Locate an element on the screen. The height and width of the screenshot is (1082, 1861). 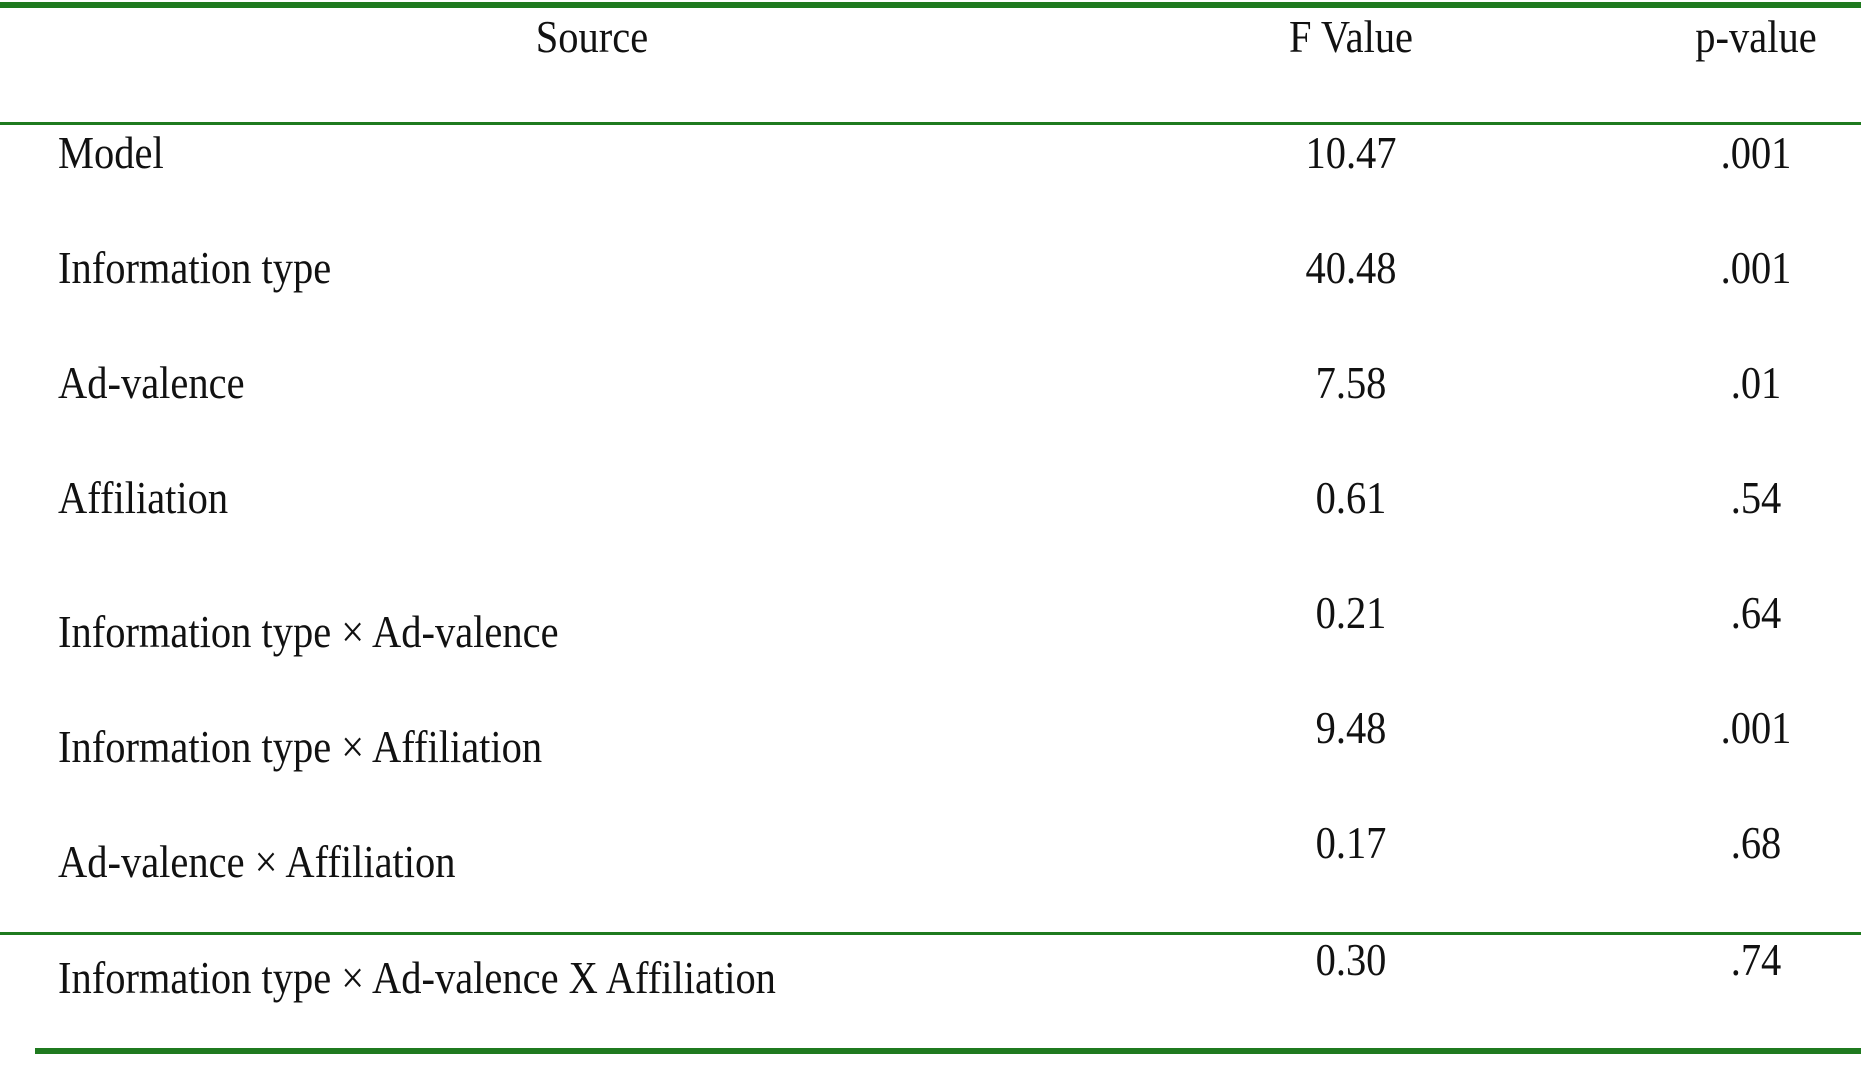
row-source: Ad-valence × Affiliation is located at coordinates (257, 861).